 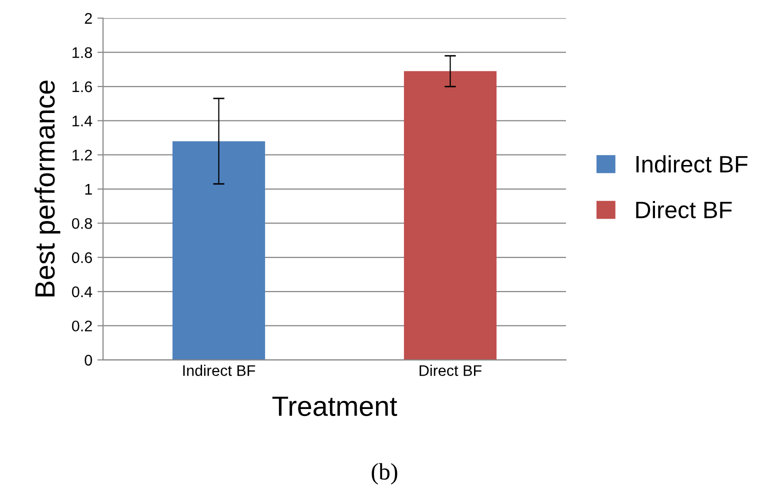 What do you see at coordinates (82, 326) in the screenshot?
I see `y-tick-label: 0.2` at bounding box center [82, 326].